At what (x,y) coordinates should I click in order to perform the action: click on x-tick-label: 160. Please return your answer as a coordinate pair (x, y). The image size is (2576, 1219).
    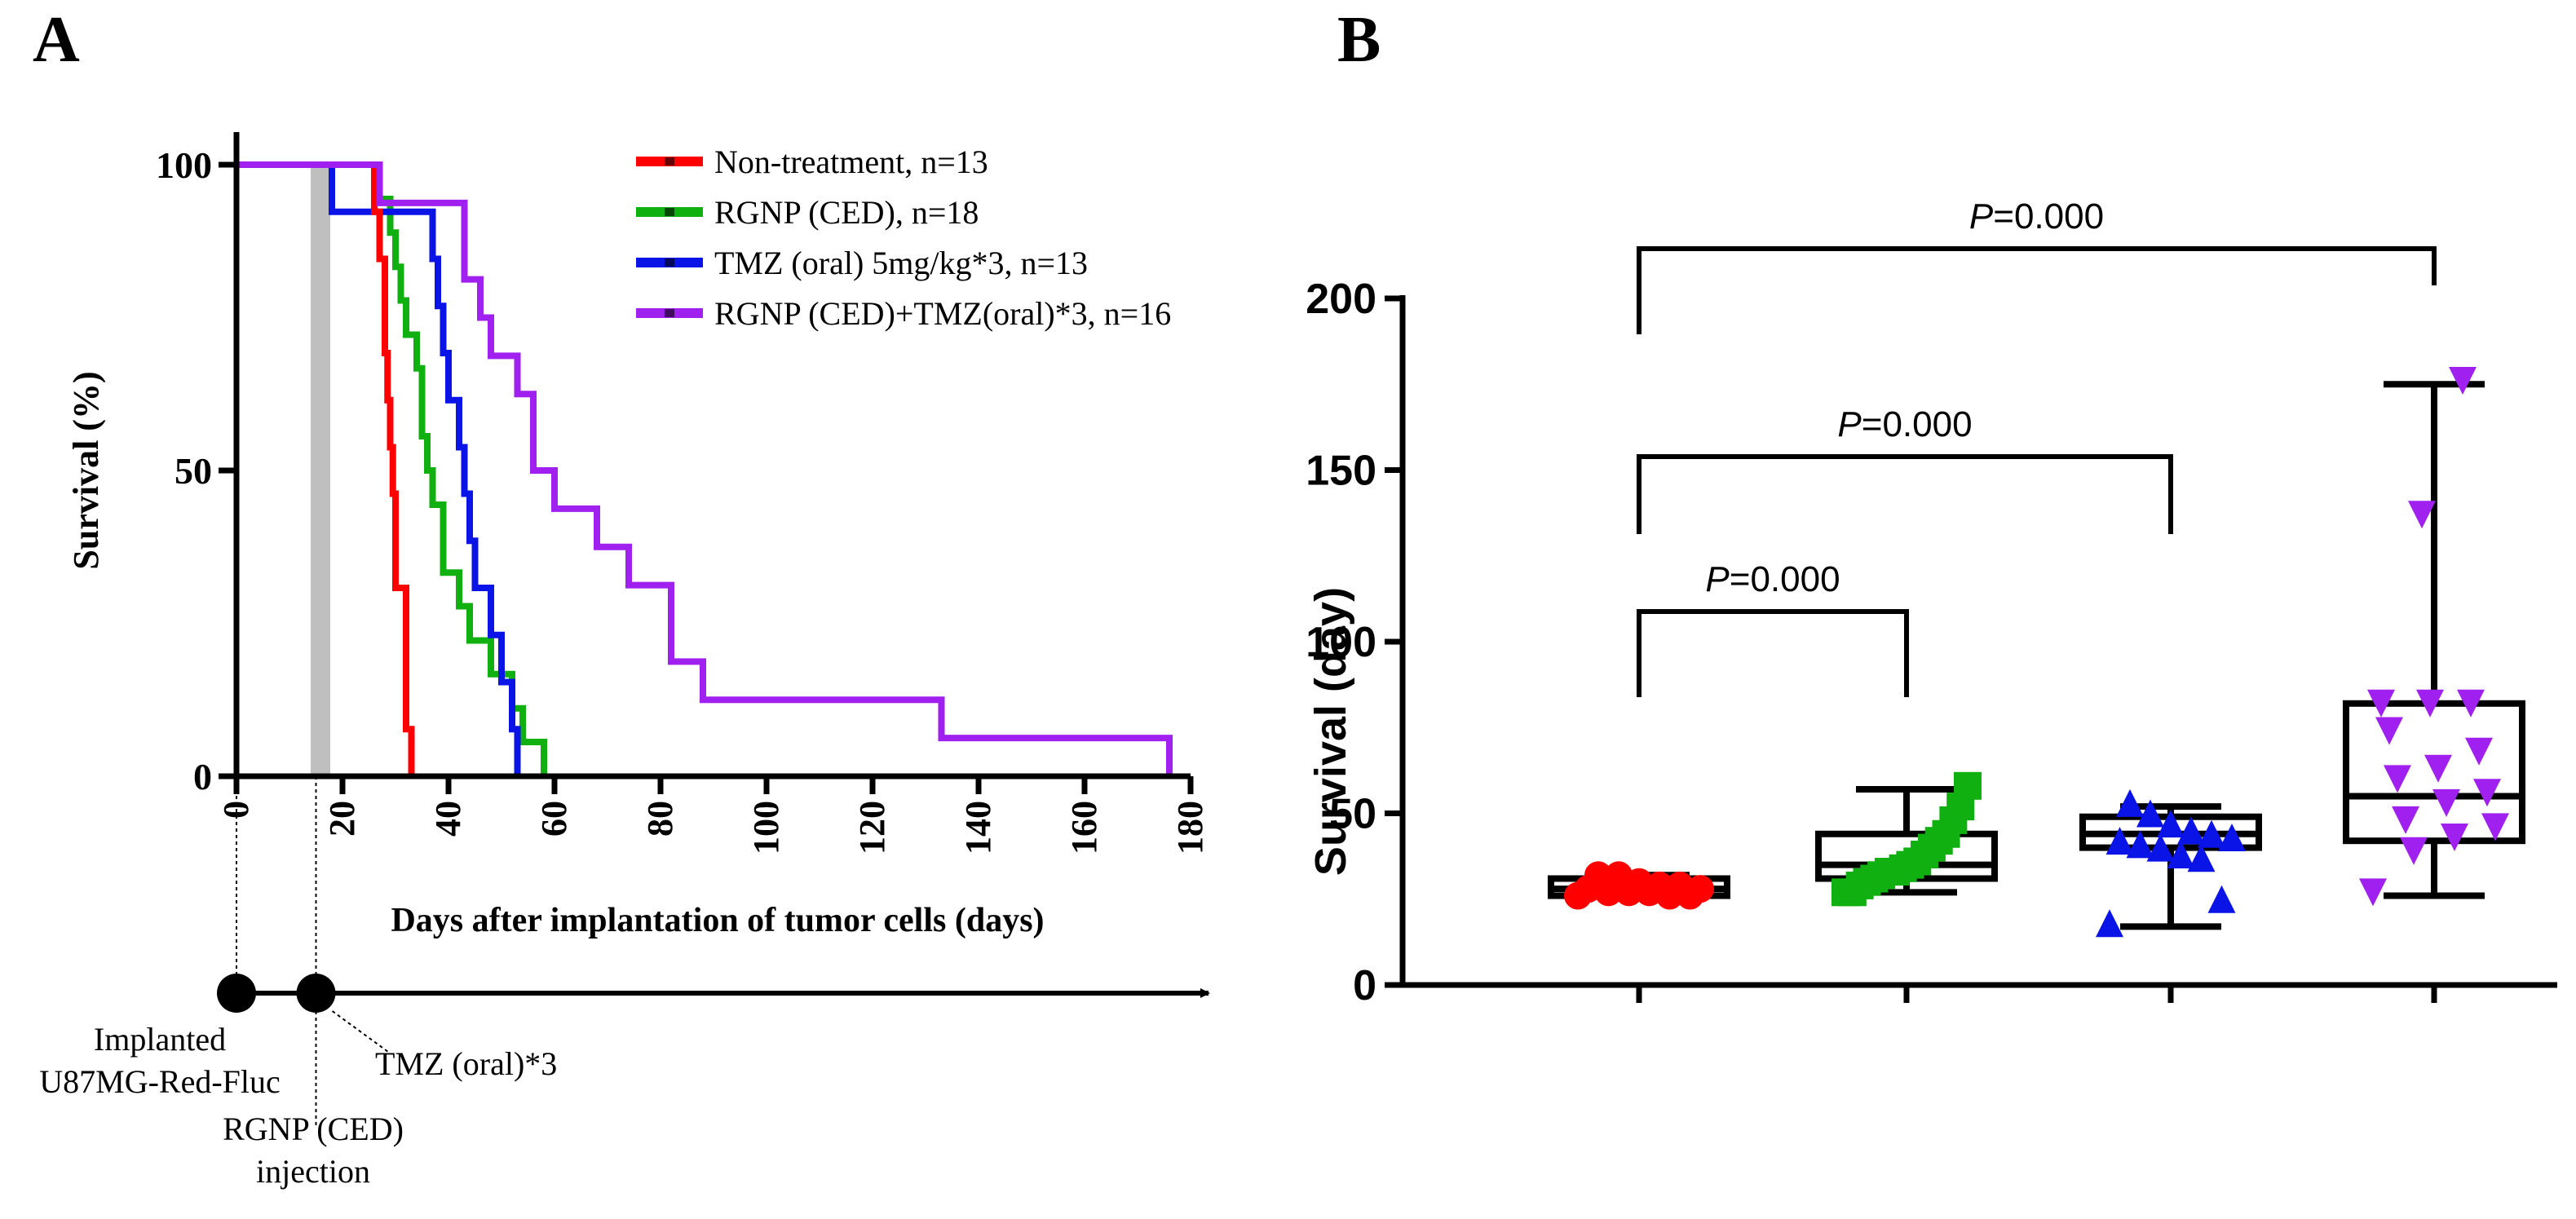
    Looking at the image, I should click on (1084, 828).